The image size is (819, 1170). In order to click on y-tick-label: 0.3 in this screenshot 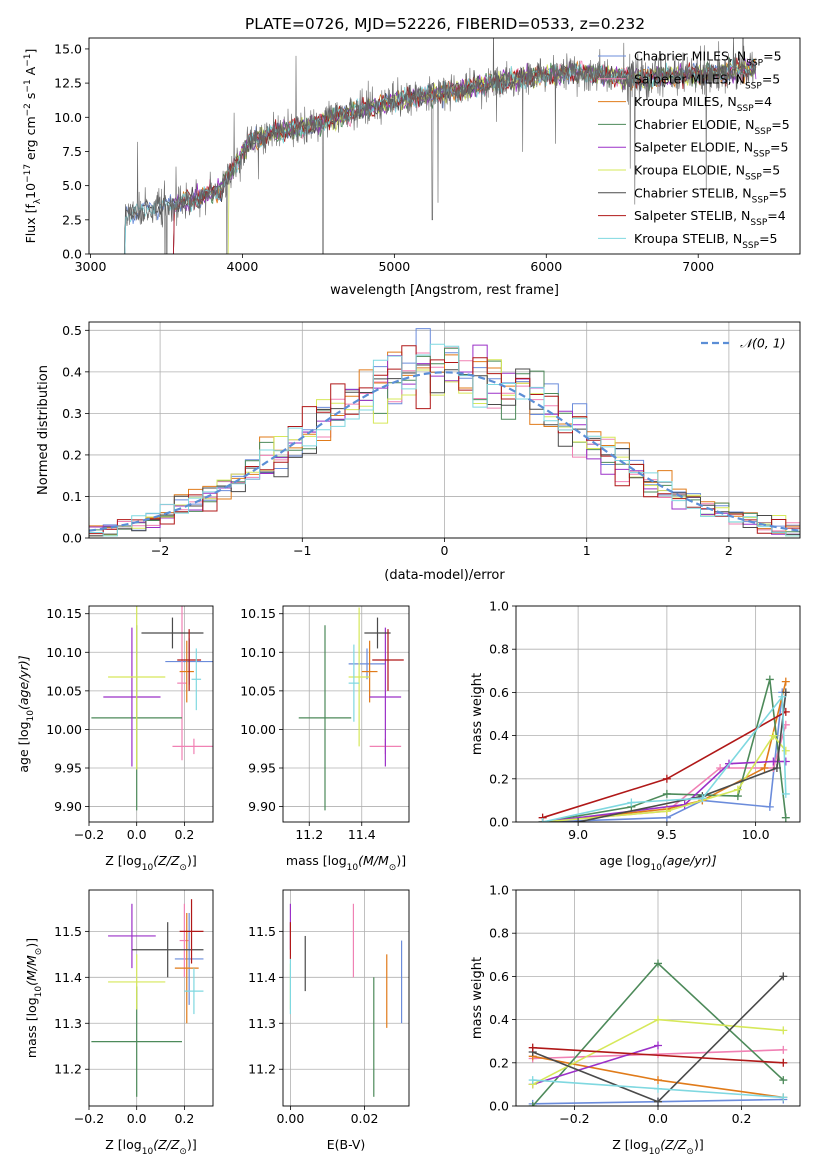, I will do `click(72, 413)`.